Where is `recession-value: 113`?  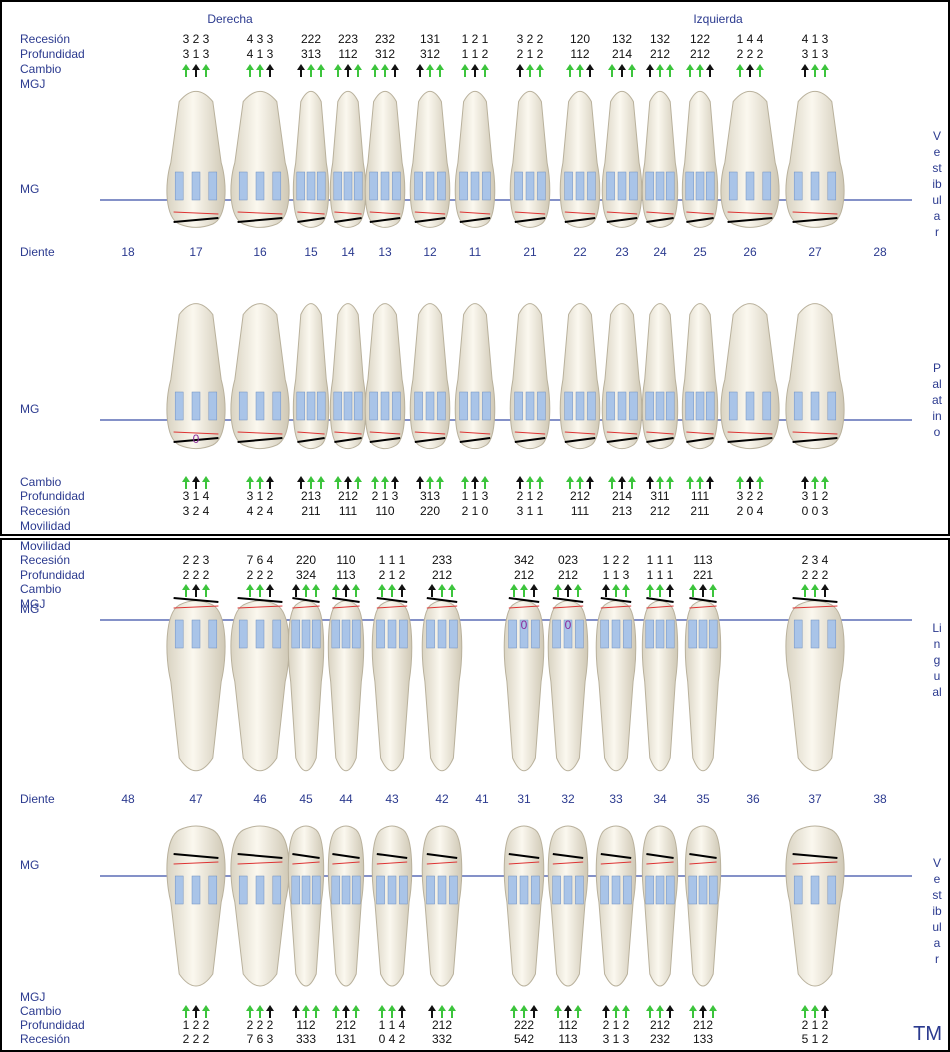 recession-value: 113 is located at coordinates (702, 560).